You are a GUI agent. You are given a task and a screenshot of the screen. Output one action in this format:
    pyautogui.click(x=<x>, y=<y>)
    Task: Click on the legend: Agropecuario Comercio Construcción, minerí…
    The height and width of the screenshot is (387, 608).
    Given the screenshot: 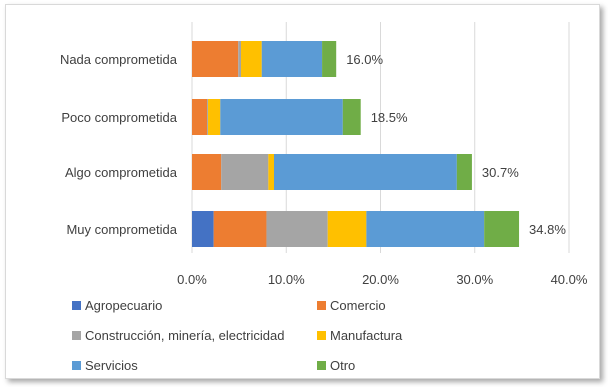 What is the action you would take?
    pyautogui.click(x=237, y=335)
    